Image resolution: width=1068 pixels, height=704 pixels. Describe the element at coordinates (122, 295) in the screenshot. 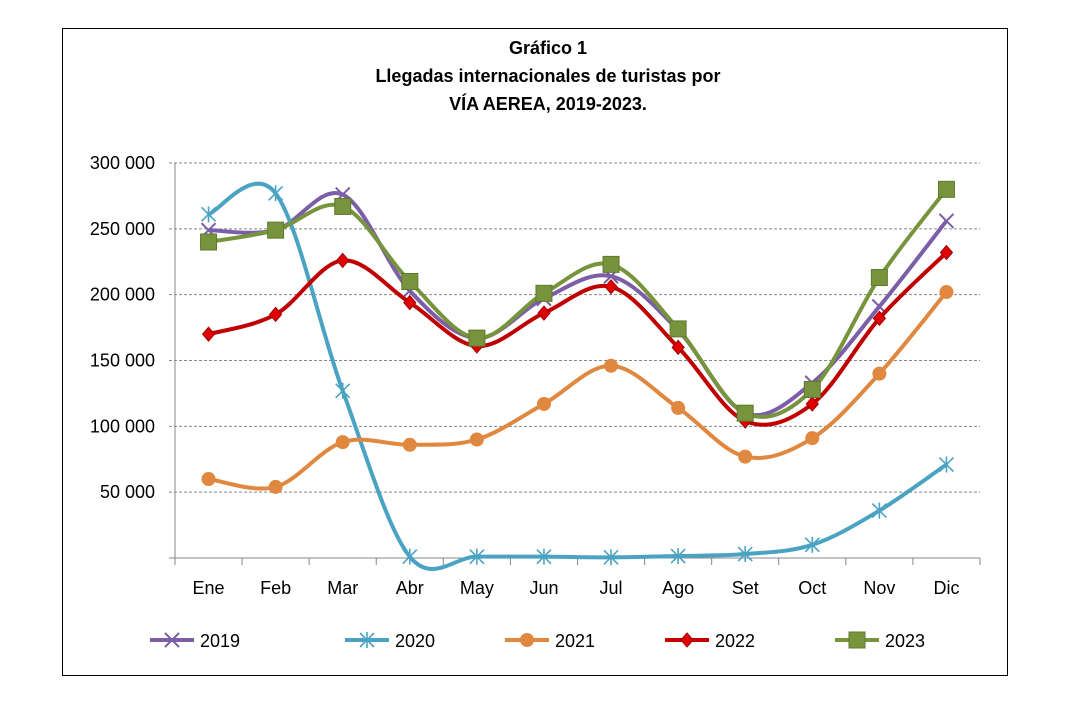

I see `y-tick-label: 200 000` at that location.